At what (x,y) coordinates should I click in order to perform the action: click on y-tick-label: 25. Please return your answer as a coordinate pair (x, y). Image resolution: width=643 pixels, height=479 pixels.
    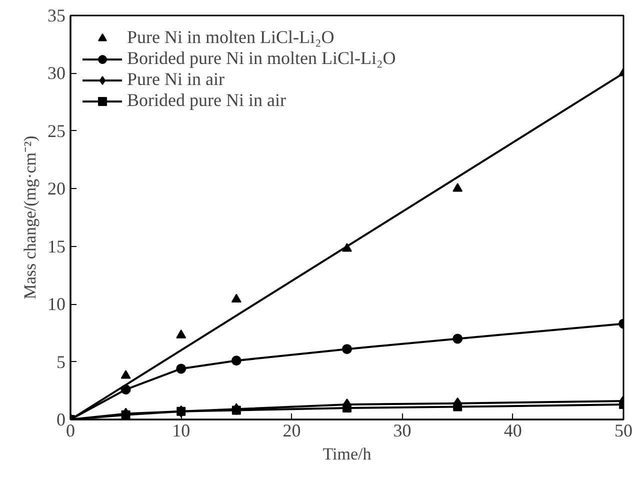
    Looking at the image, I should click on (57, 130).